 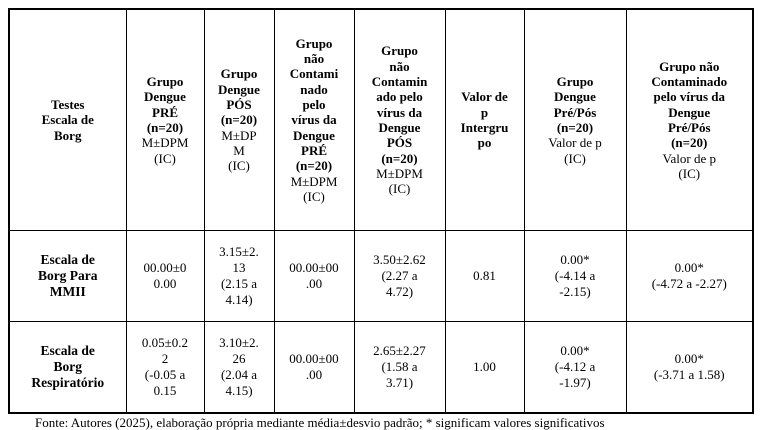 What do you see at coordinates (165, 367) in the screenshot?
I see `data-cell: 0.05±0.2 2 (-0.05 a 0.15` at bounding box center [165, 367].